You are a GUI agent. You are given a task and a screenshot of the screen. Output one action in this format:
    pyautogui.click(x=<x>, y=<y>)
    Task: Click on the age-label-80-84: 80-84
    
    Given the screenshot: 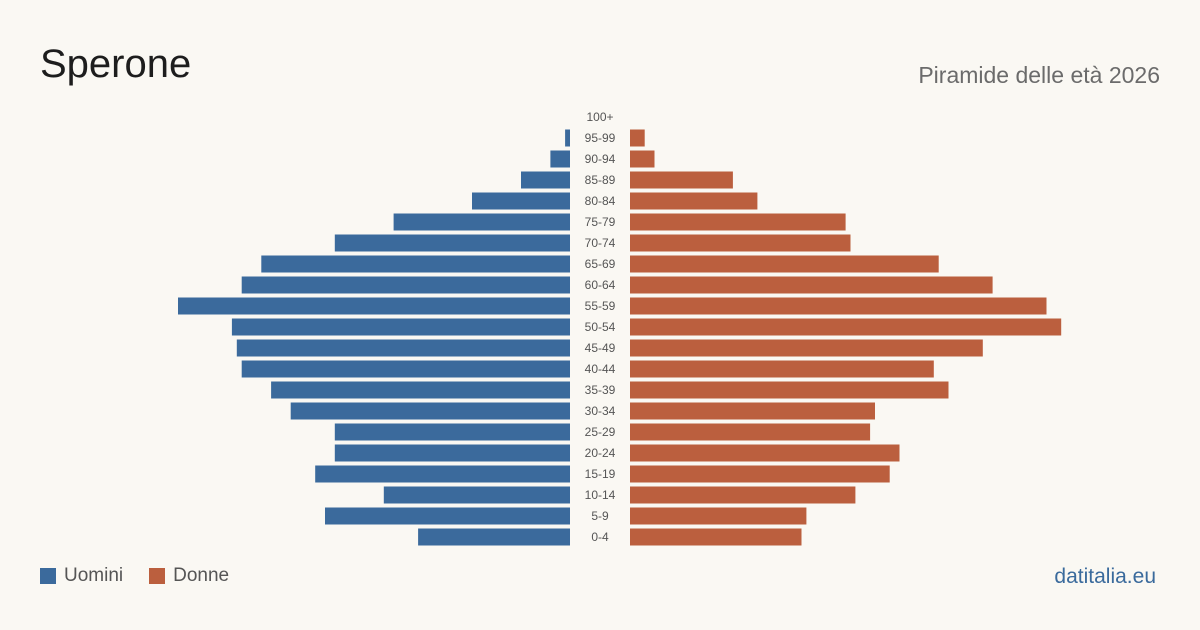 What is the action you would take?
    pyautogui.click(x=600, y=201)
    